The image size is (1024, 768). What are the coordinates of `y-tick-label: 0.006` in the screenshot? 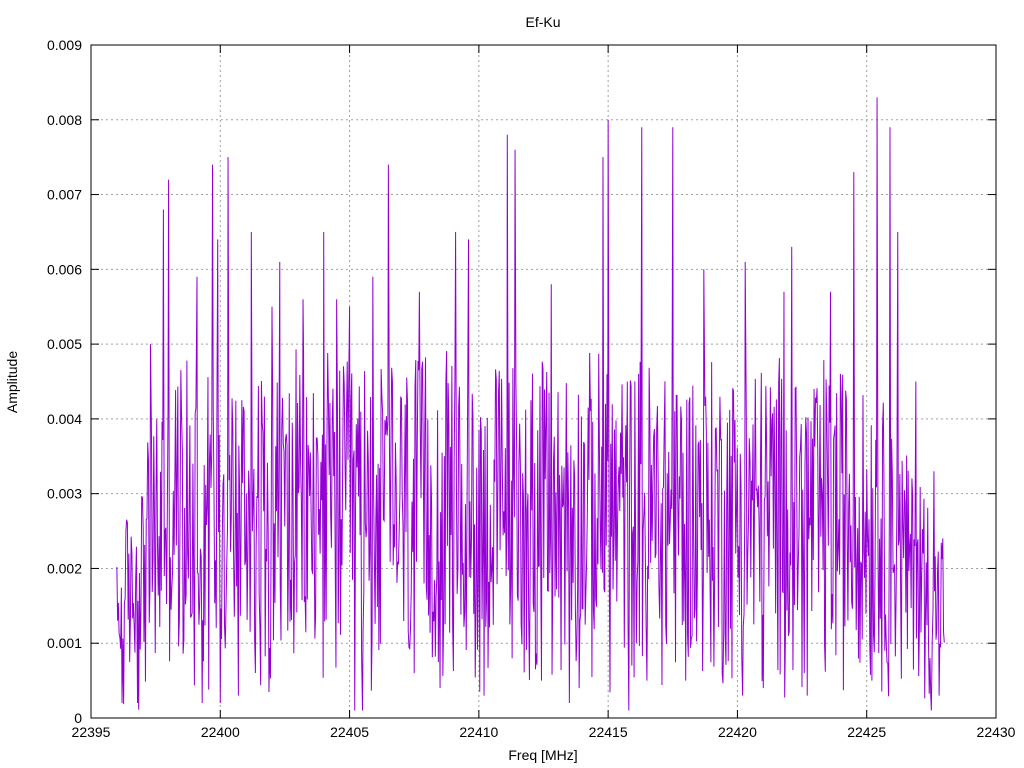 It's located at (64, 269).